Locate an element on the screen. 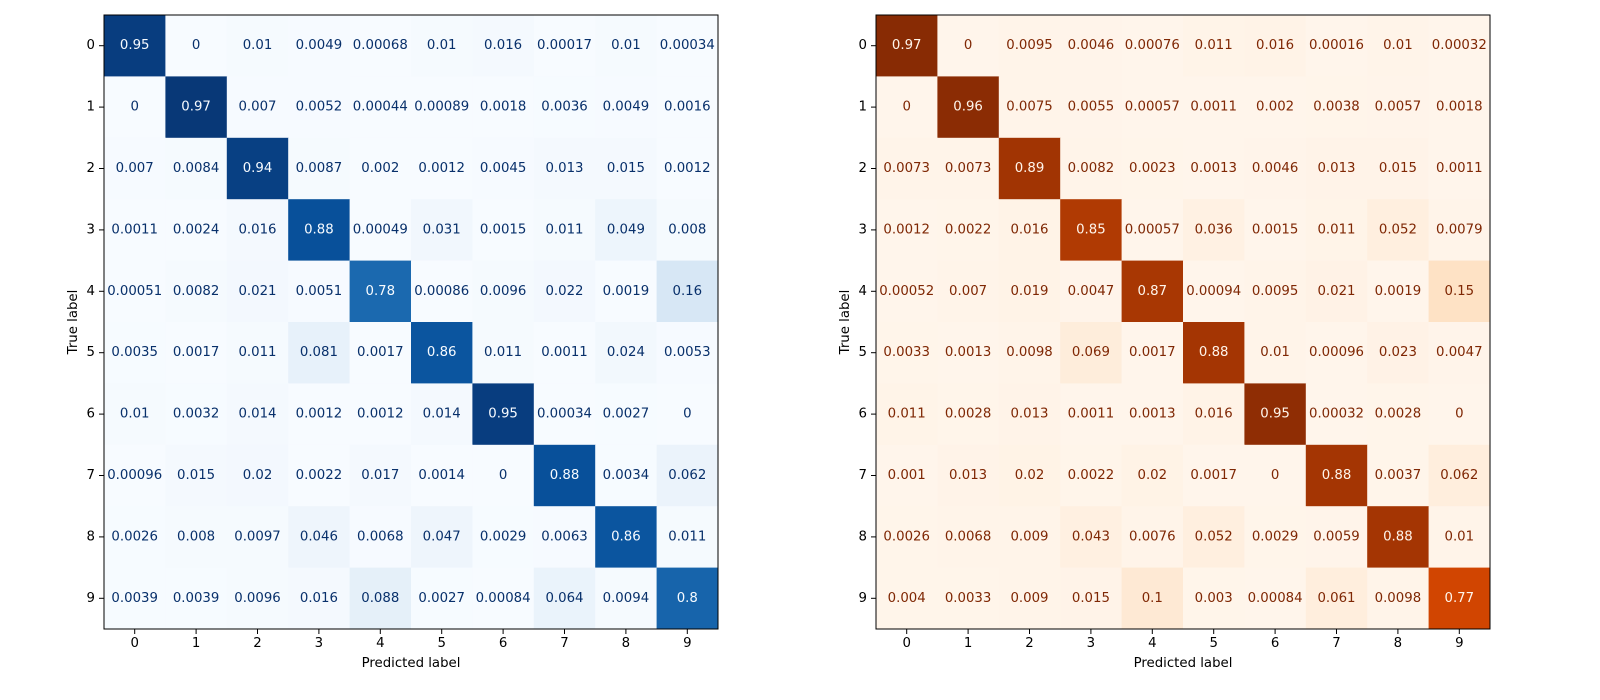 The width and height of the screenshot is (1600, 700). matrix-cell-r3-c1 is located at coordinates (196, 230).